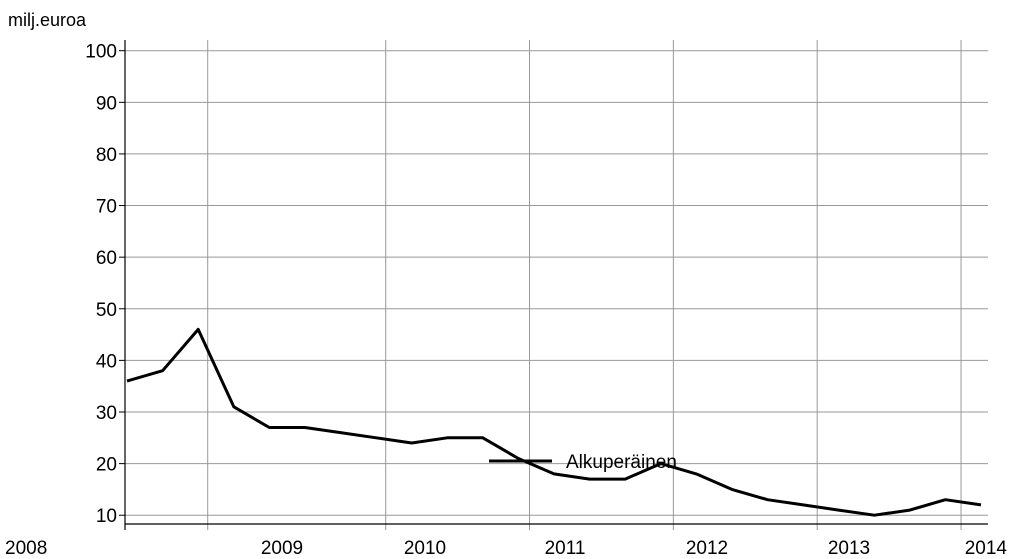 Image resolution: width=1012 pixels, height=559 pixels. Describe the element at coordinates (106, 516) in the screenshot. I see `y-tick-label: 10` at that location.